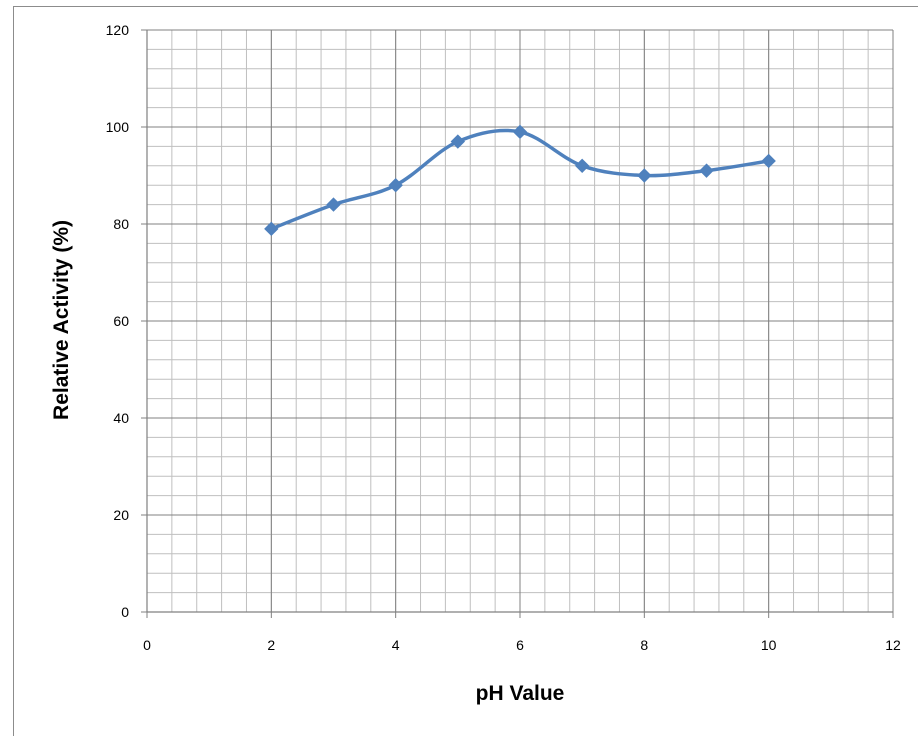 Image resolution: width=918 pixels, height=736 pixels. What do you see at coordinates (396, 645) in the screenshot?
I see `x-tick-label: 4` at bounding box center [396, 645].